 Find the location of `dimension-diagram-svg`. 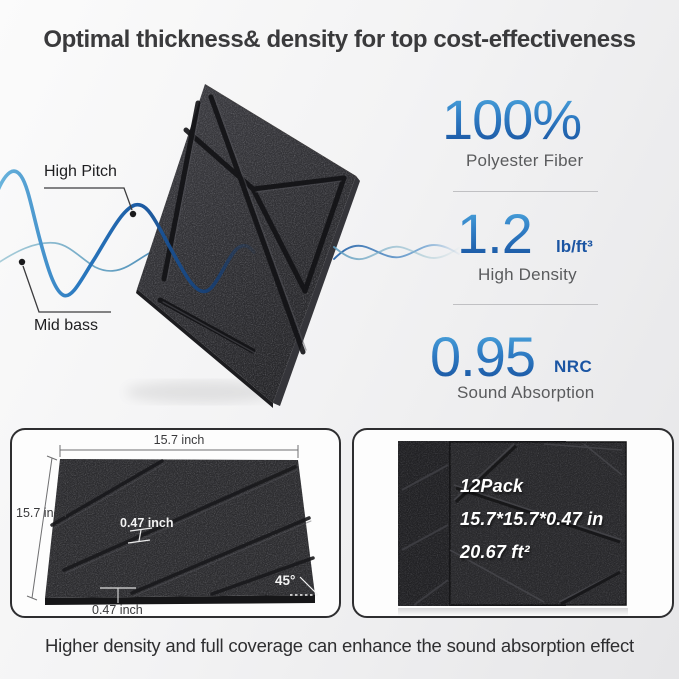

dimension-diagram-svg is located at coordinates (172, 525).